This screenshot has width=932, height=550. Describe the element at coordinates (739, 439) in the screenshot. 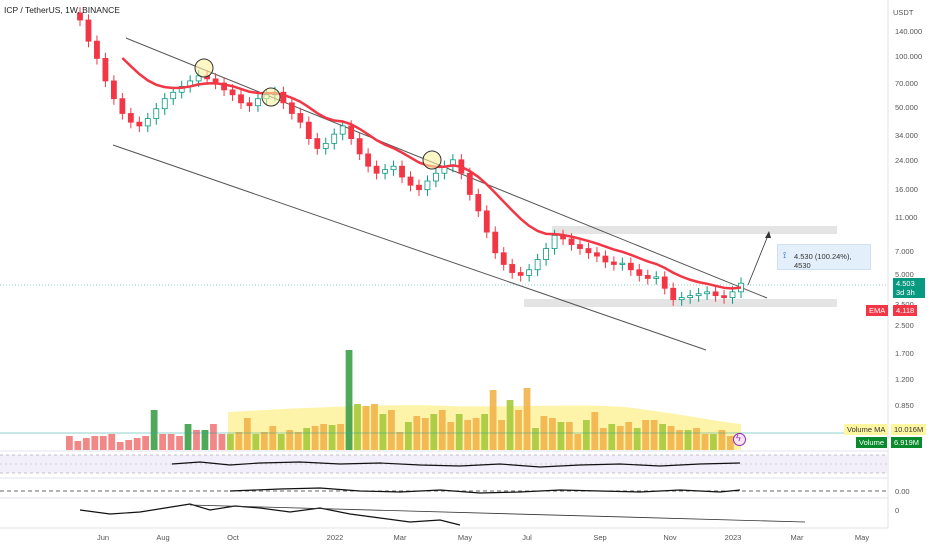

I see `lightning-icon: ϟ` at that location.